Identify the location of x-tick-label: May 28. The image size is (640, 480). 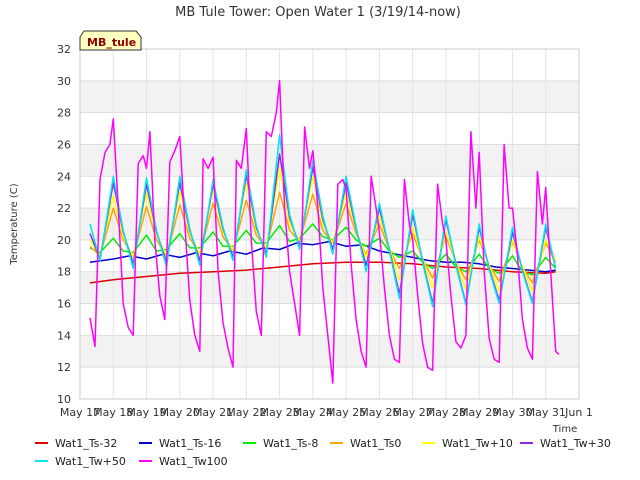
(446, 412).